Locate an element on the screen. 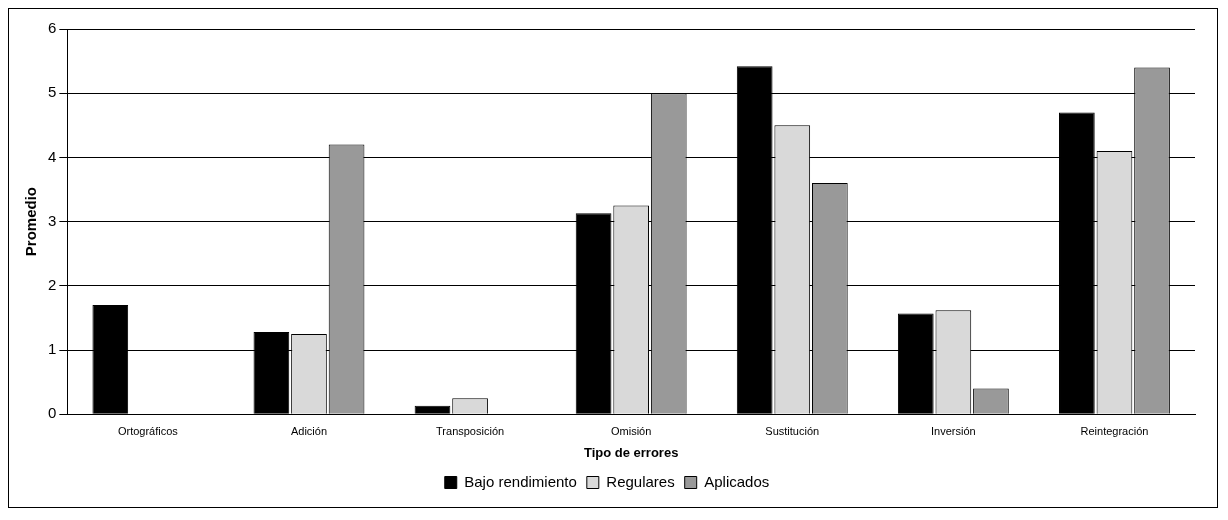 This screenshot has height=520, width=1228. y-tick-label: 1 is located at coordinates (52, 349).